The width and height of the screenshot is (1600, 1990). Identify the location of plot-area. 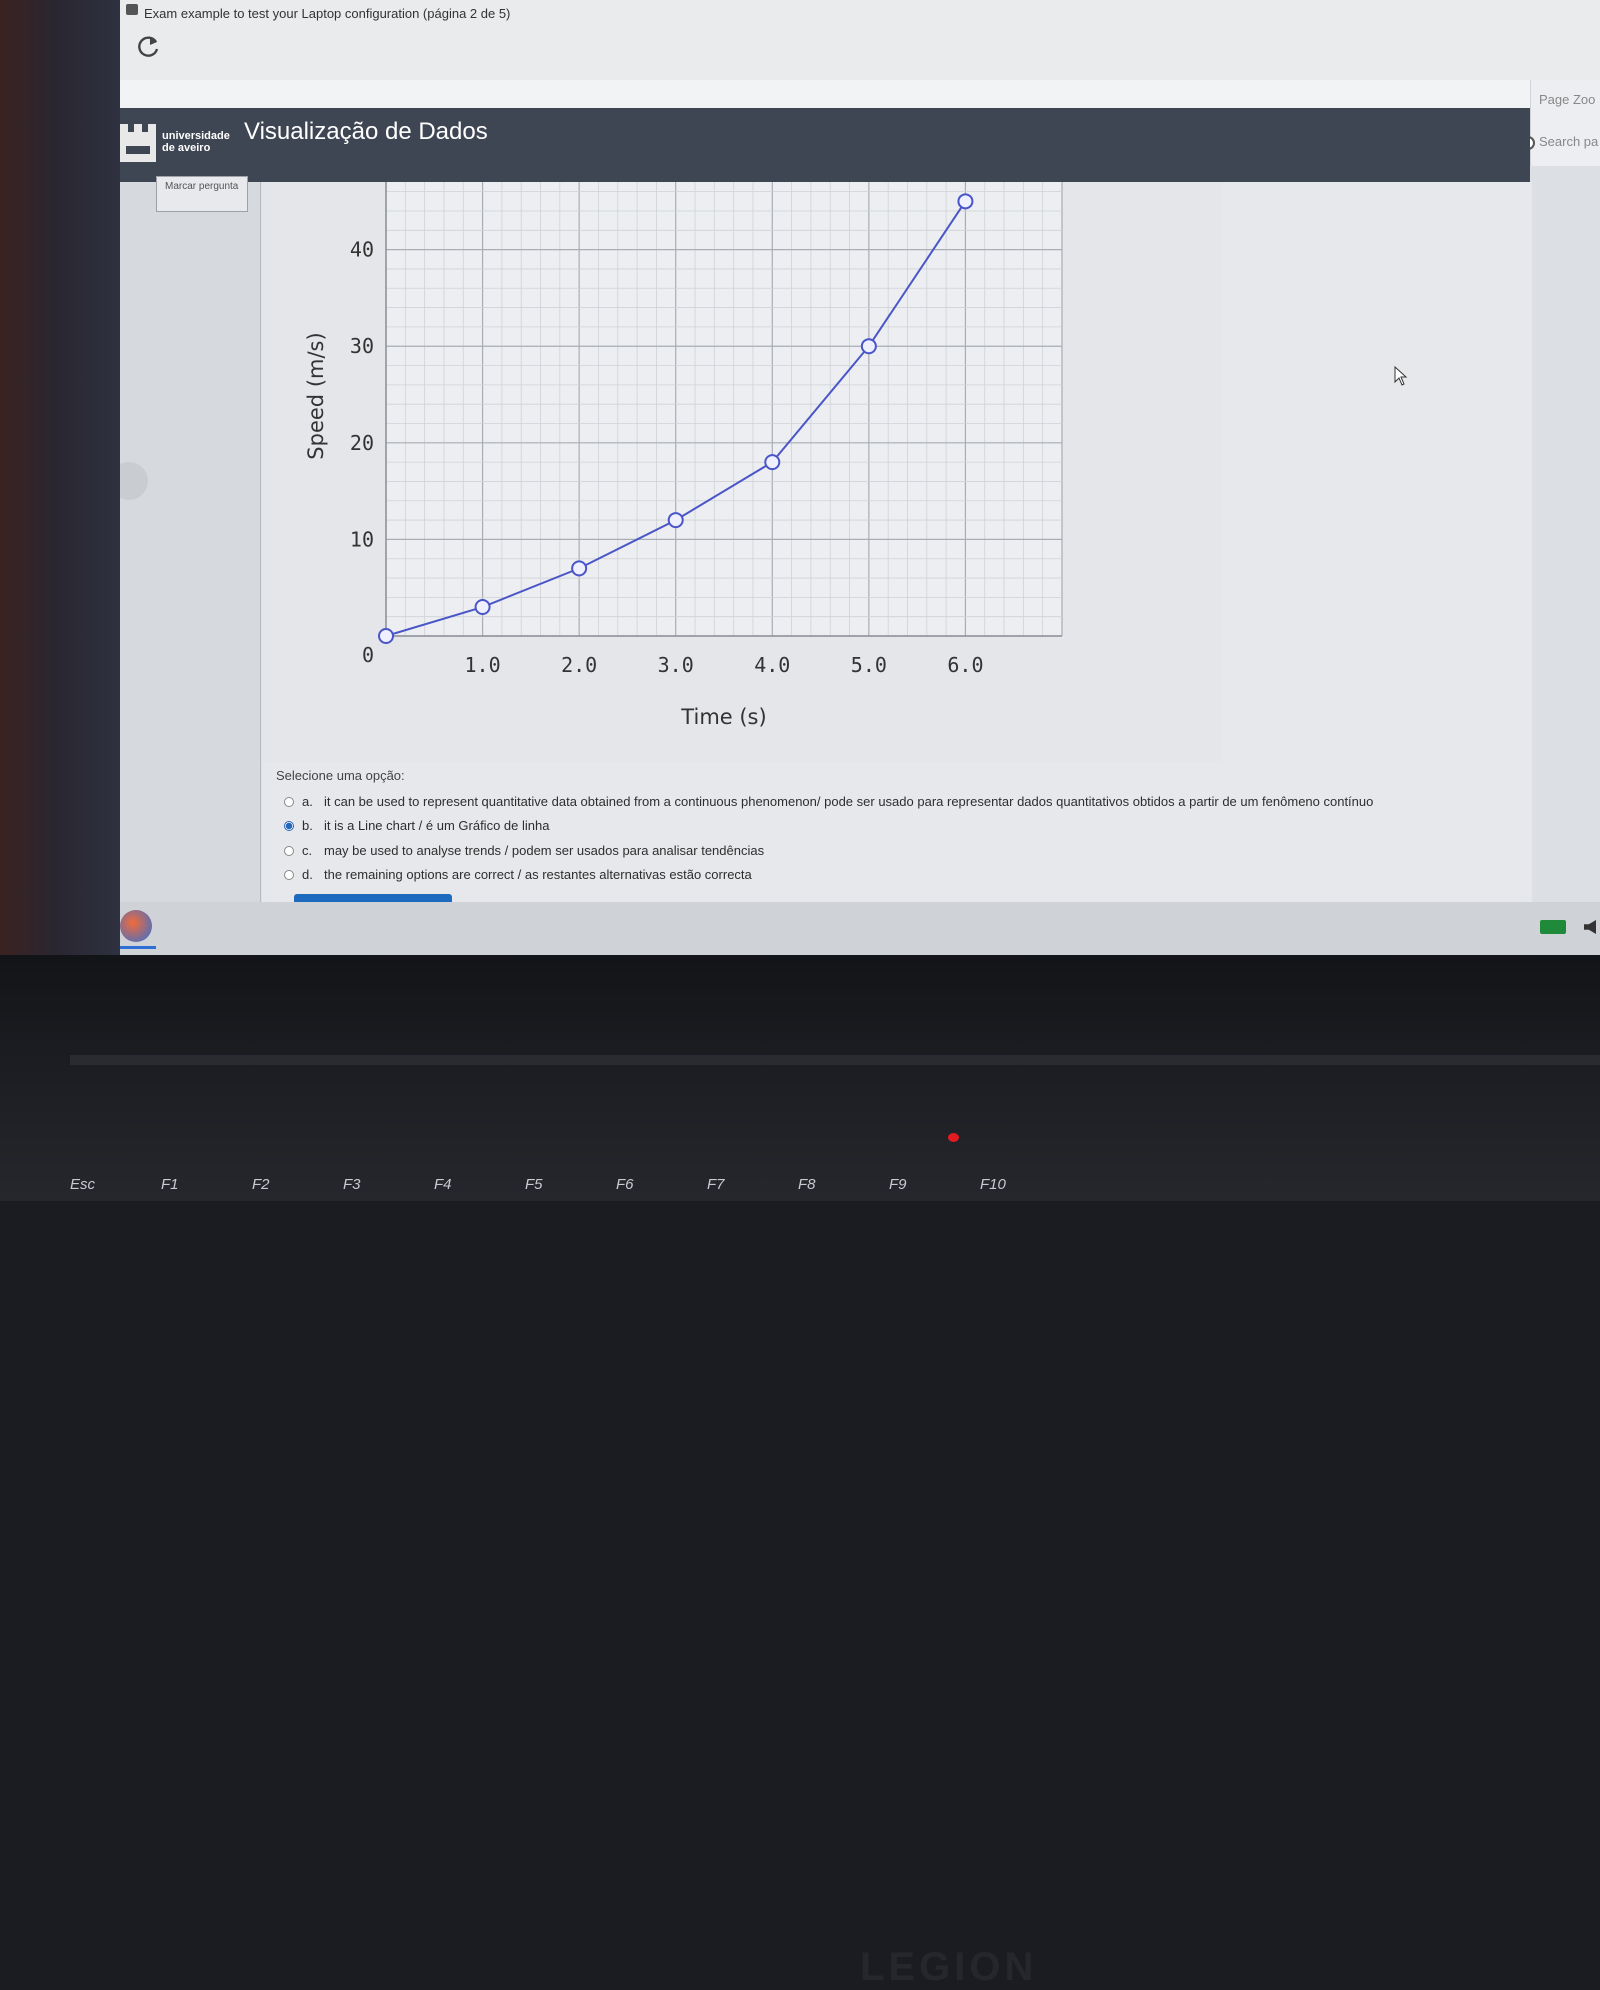
(724, 409).